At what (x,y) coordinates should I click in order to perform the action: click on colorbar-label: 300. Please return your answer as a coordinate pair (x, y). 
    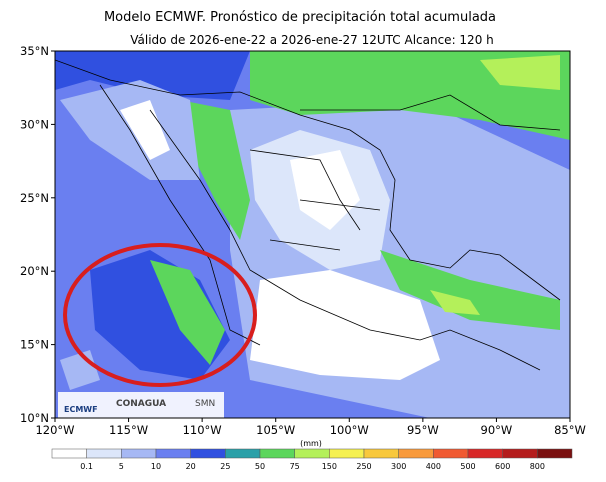
    Looking at the image, I should click on (398, 466).